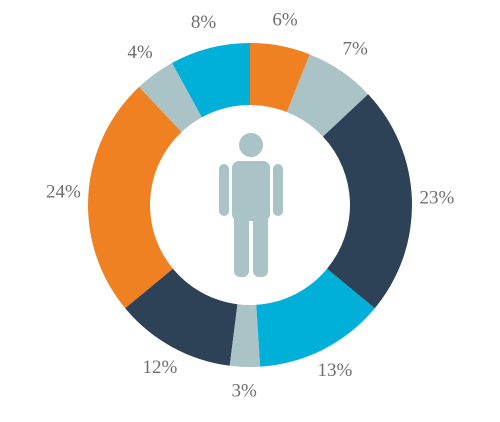 Image resolution: width=500 pixels, height=422 pixels. Describe the element at coordinates (244, 390) in the screenshot. I see `data-label: 3%` at that location.